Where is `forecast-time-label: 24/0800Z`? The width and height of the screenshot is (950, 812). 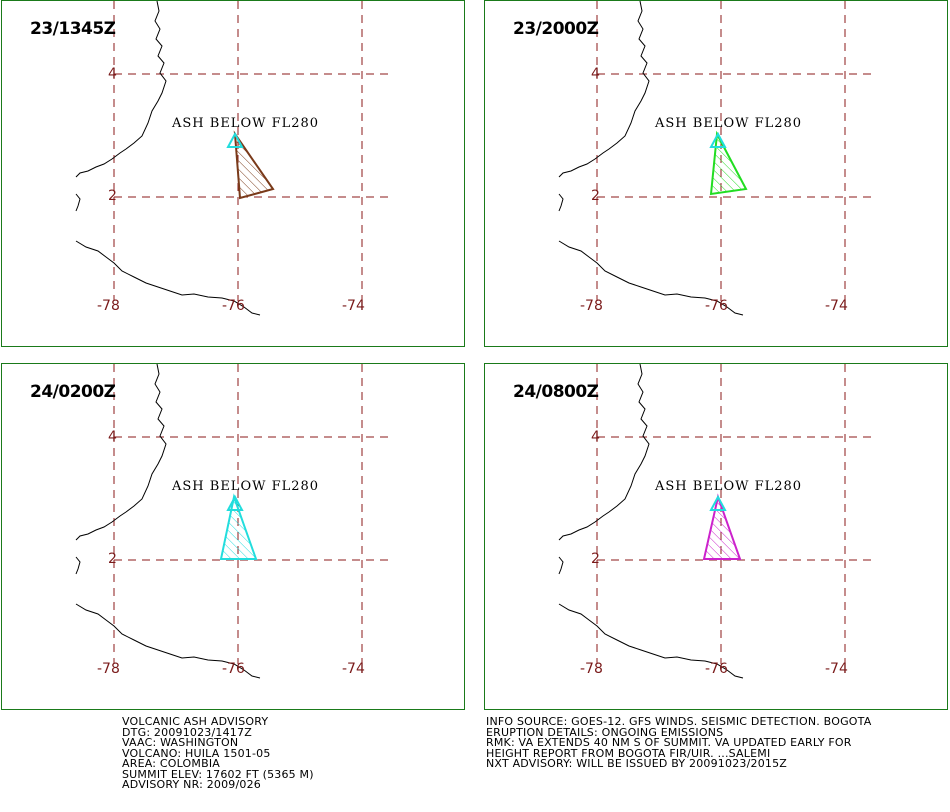
forecast-time-label: 24/0800Z is located at coordinates (556, 392).